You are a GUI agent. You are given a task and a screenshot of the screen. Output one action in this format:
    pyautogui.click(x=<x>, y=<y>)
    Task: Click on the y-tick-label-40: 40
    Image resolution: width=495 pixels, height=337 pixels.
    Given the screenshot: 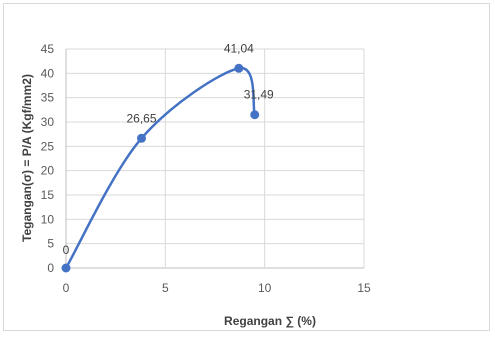 What is the action you would take?
    pyautogui.click(x=48, y=73)
    